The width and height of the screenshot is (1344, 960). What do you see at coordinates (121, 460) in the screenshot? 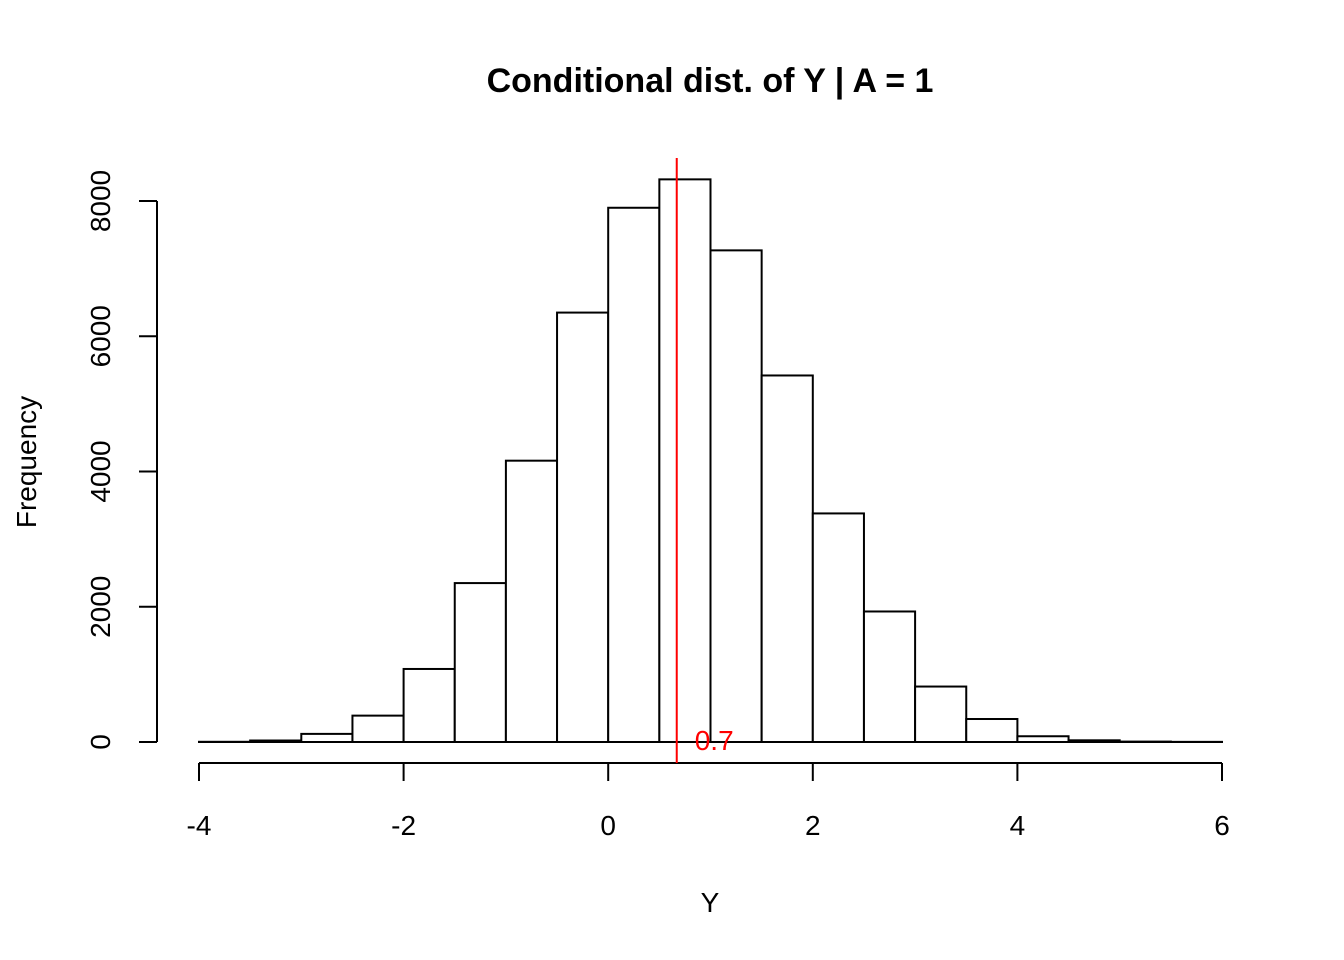
I see `y-axis: 0 2000 4000 6000 8000` at bounding box center [121, 460].